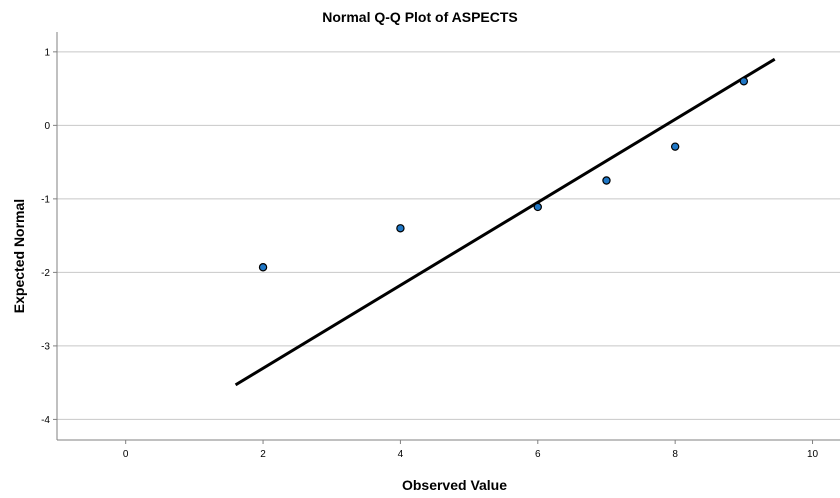 This screenshot has height=498, width=840. Describe the element at coordinates (420, 17) in the screenshot. I see `chart-title: Normal Q-Q Plot of ASPECTS` at that location.